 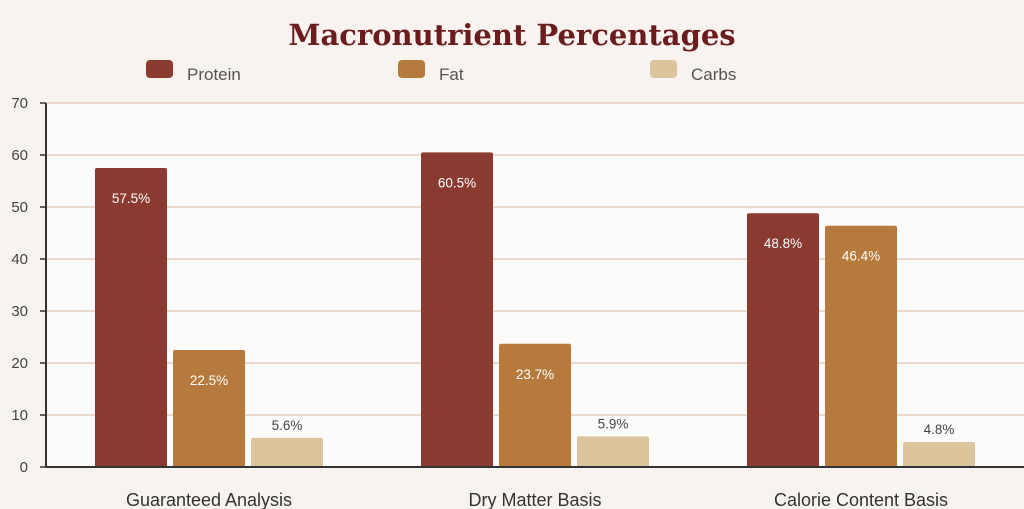 I want to click on legend-label: Carbs, so click(x=713, y=74).